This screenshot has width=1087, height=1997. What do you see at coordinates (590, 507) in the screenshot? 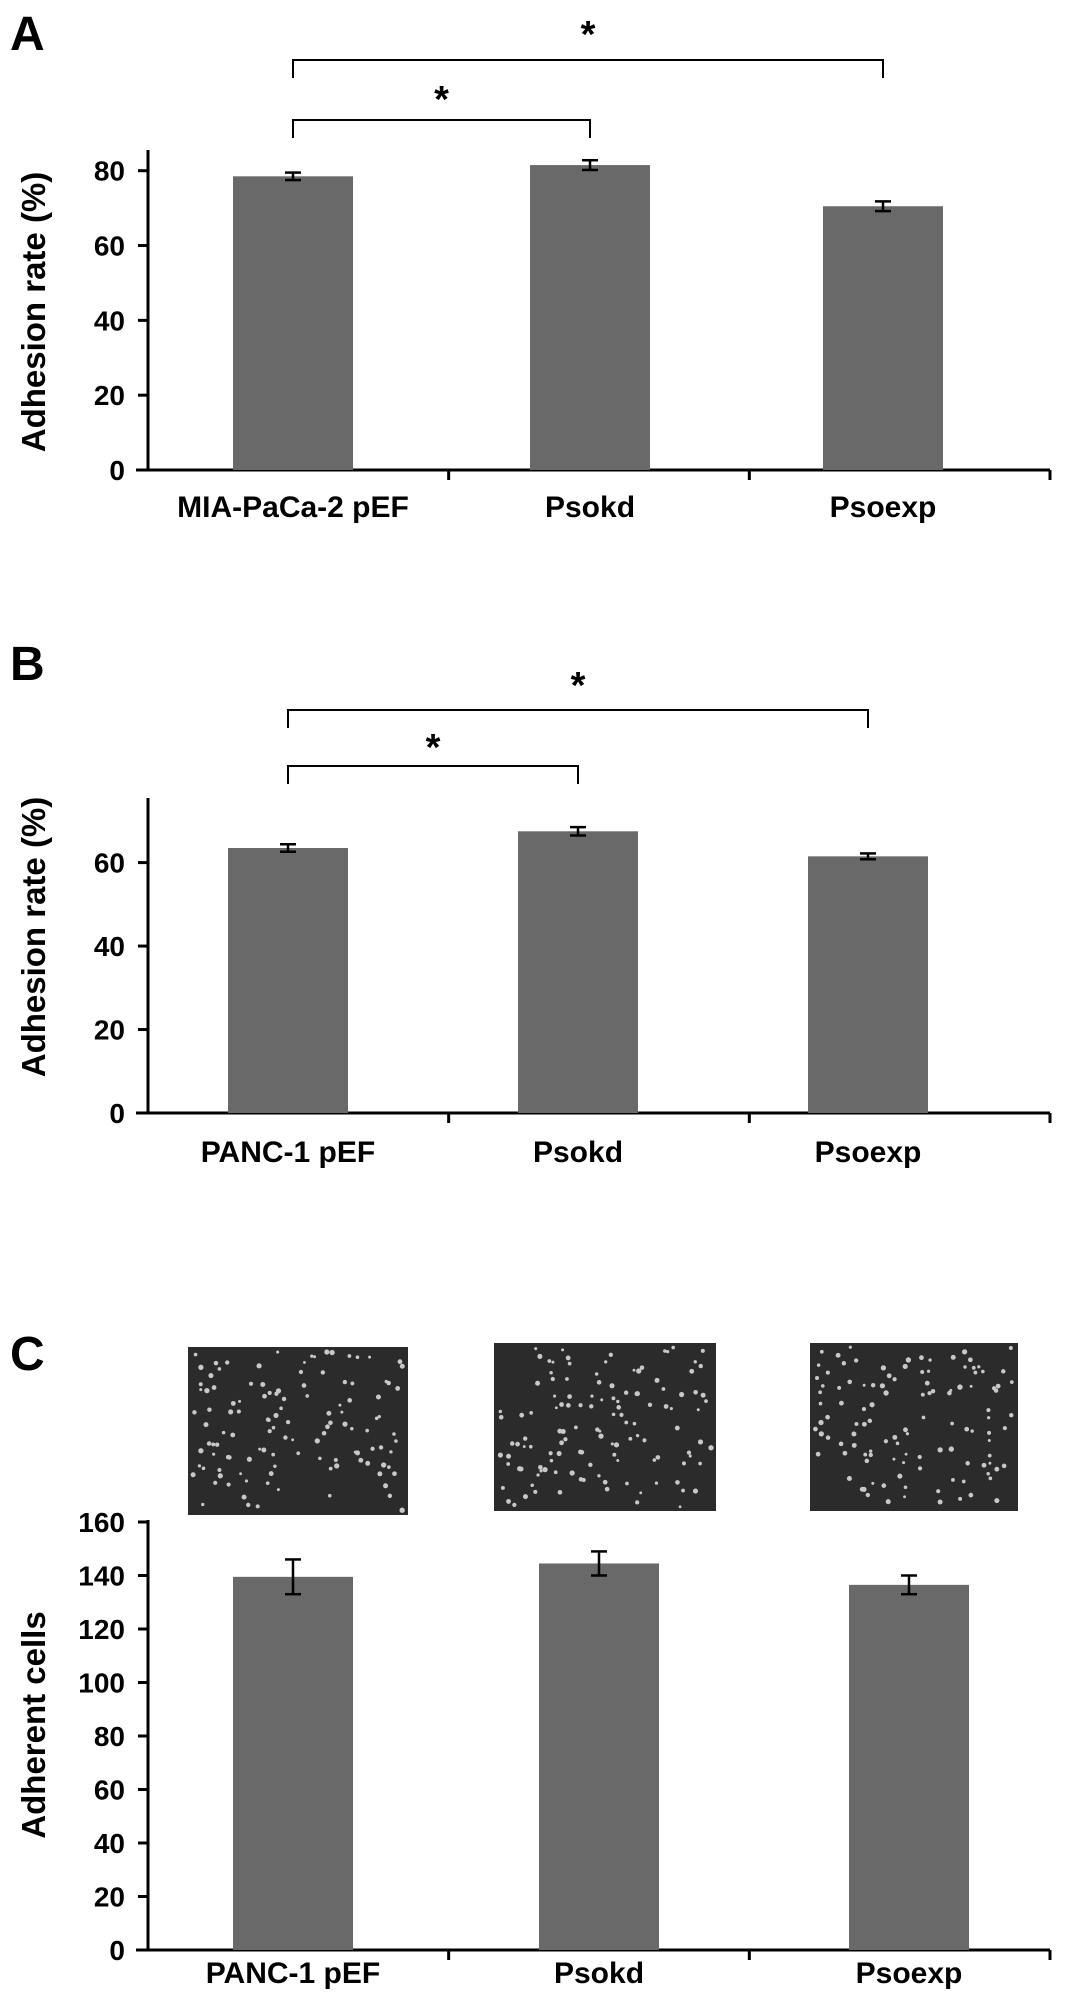
I see `category-label: Psokd` at bounding box center [590, 507].